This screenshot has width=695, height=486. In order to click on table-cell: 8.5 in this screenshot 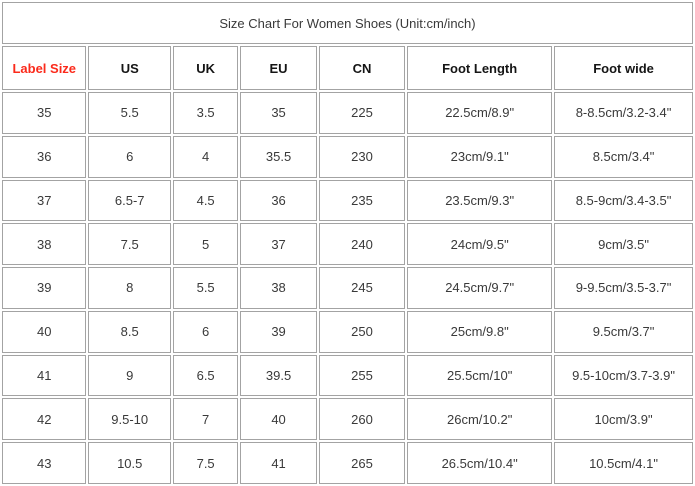, I will do `click(129, 331)`.